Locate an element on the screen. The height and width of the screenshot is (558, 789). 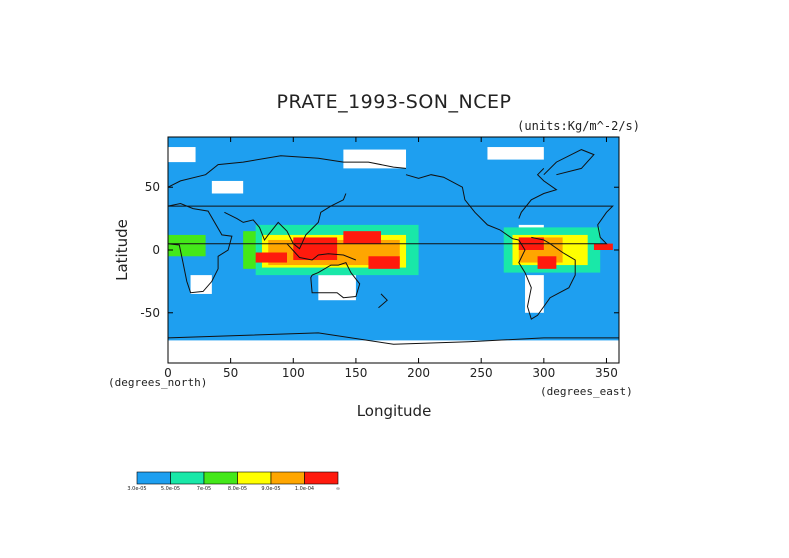
x-tick-label: 300 is located at coordinates (543, 373).